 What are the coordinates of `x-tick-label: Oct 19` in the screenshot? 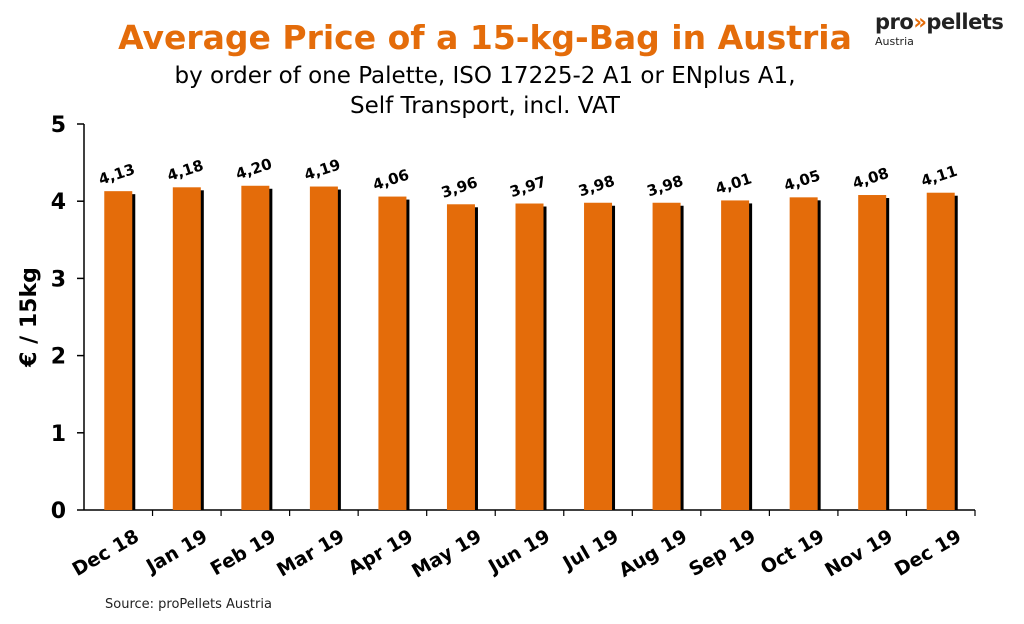 It's located at (792, 552).